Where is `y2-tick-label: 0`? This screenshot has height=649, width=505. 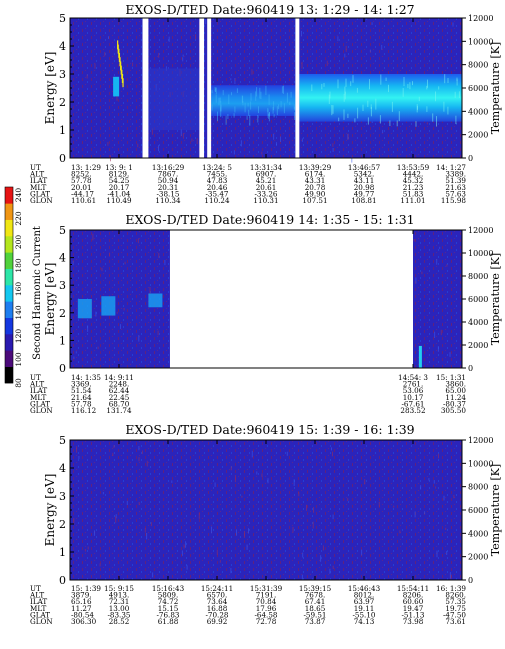 y2-tick-label: 0 is located at coordinates (470, 580).